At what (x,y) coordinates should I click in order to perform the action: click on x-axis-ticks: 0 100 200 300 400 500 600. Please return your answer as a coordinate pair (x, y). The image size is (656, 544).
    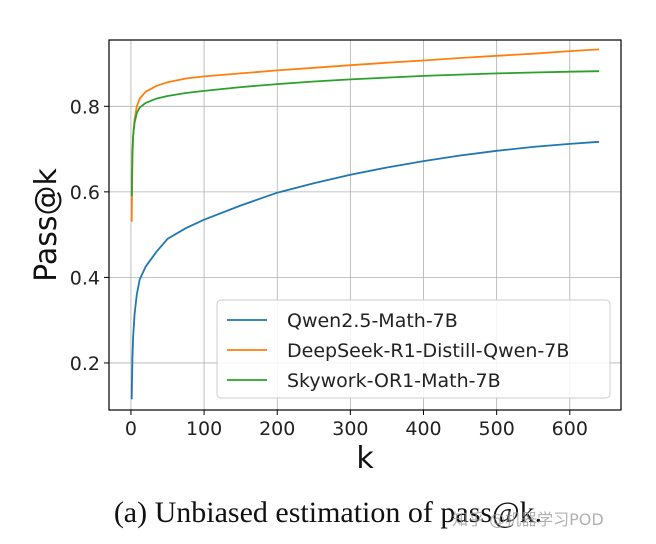
    Looking at the image, I should click on (356, 425).